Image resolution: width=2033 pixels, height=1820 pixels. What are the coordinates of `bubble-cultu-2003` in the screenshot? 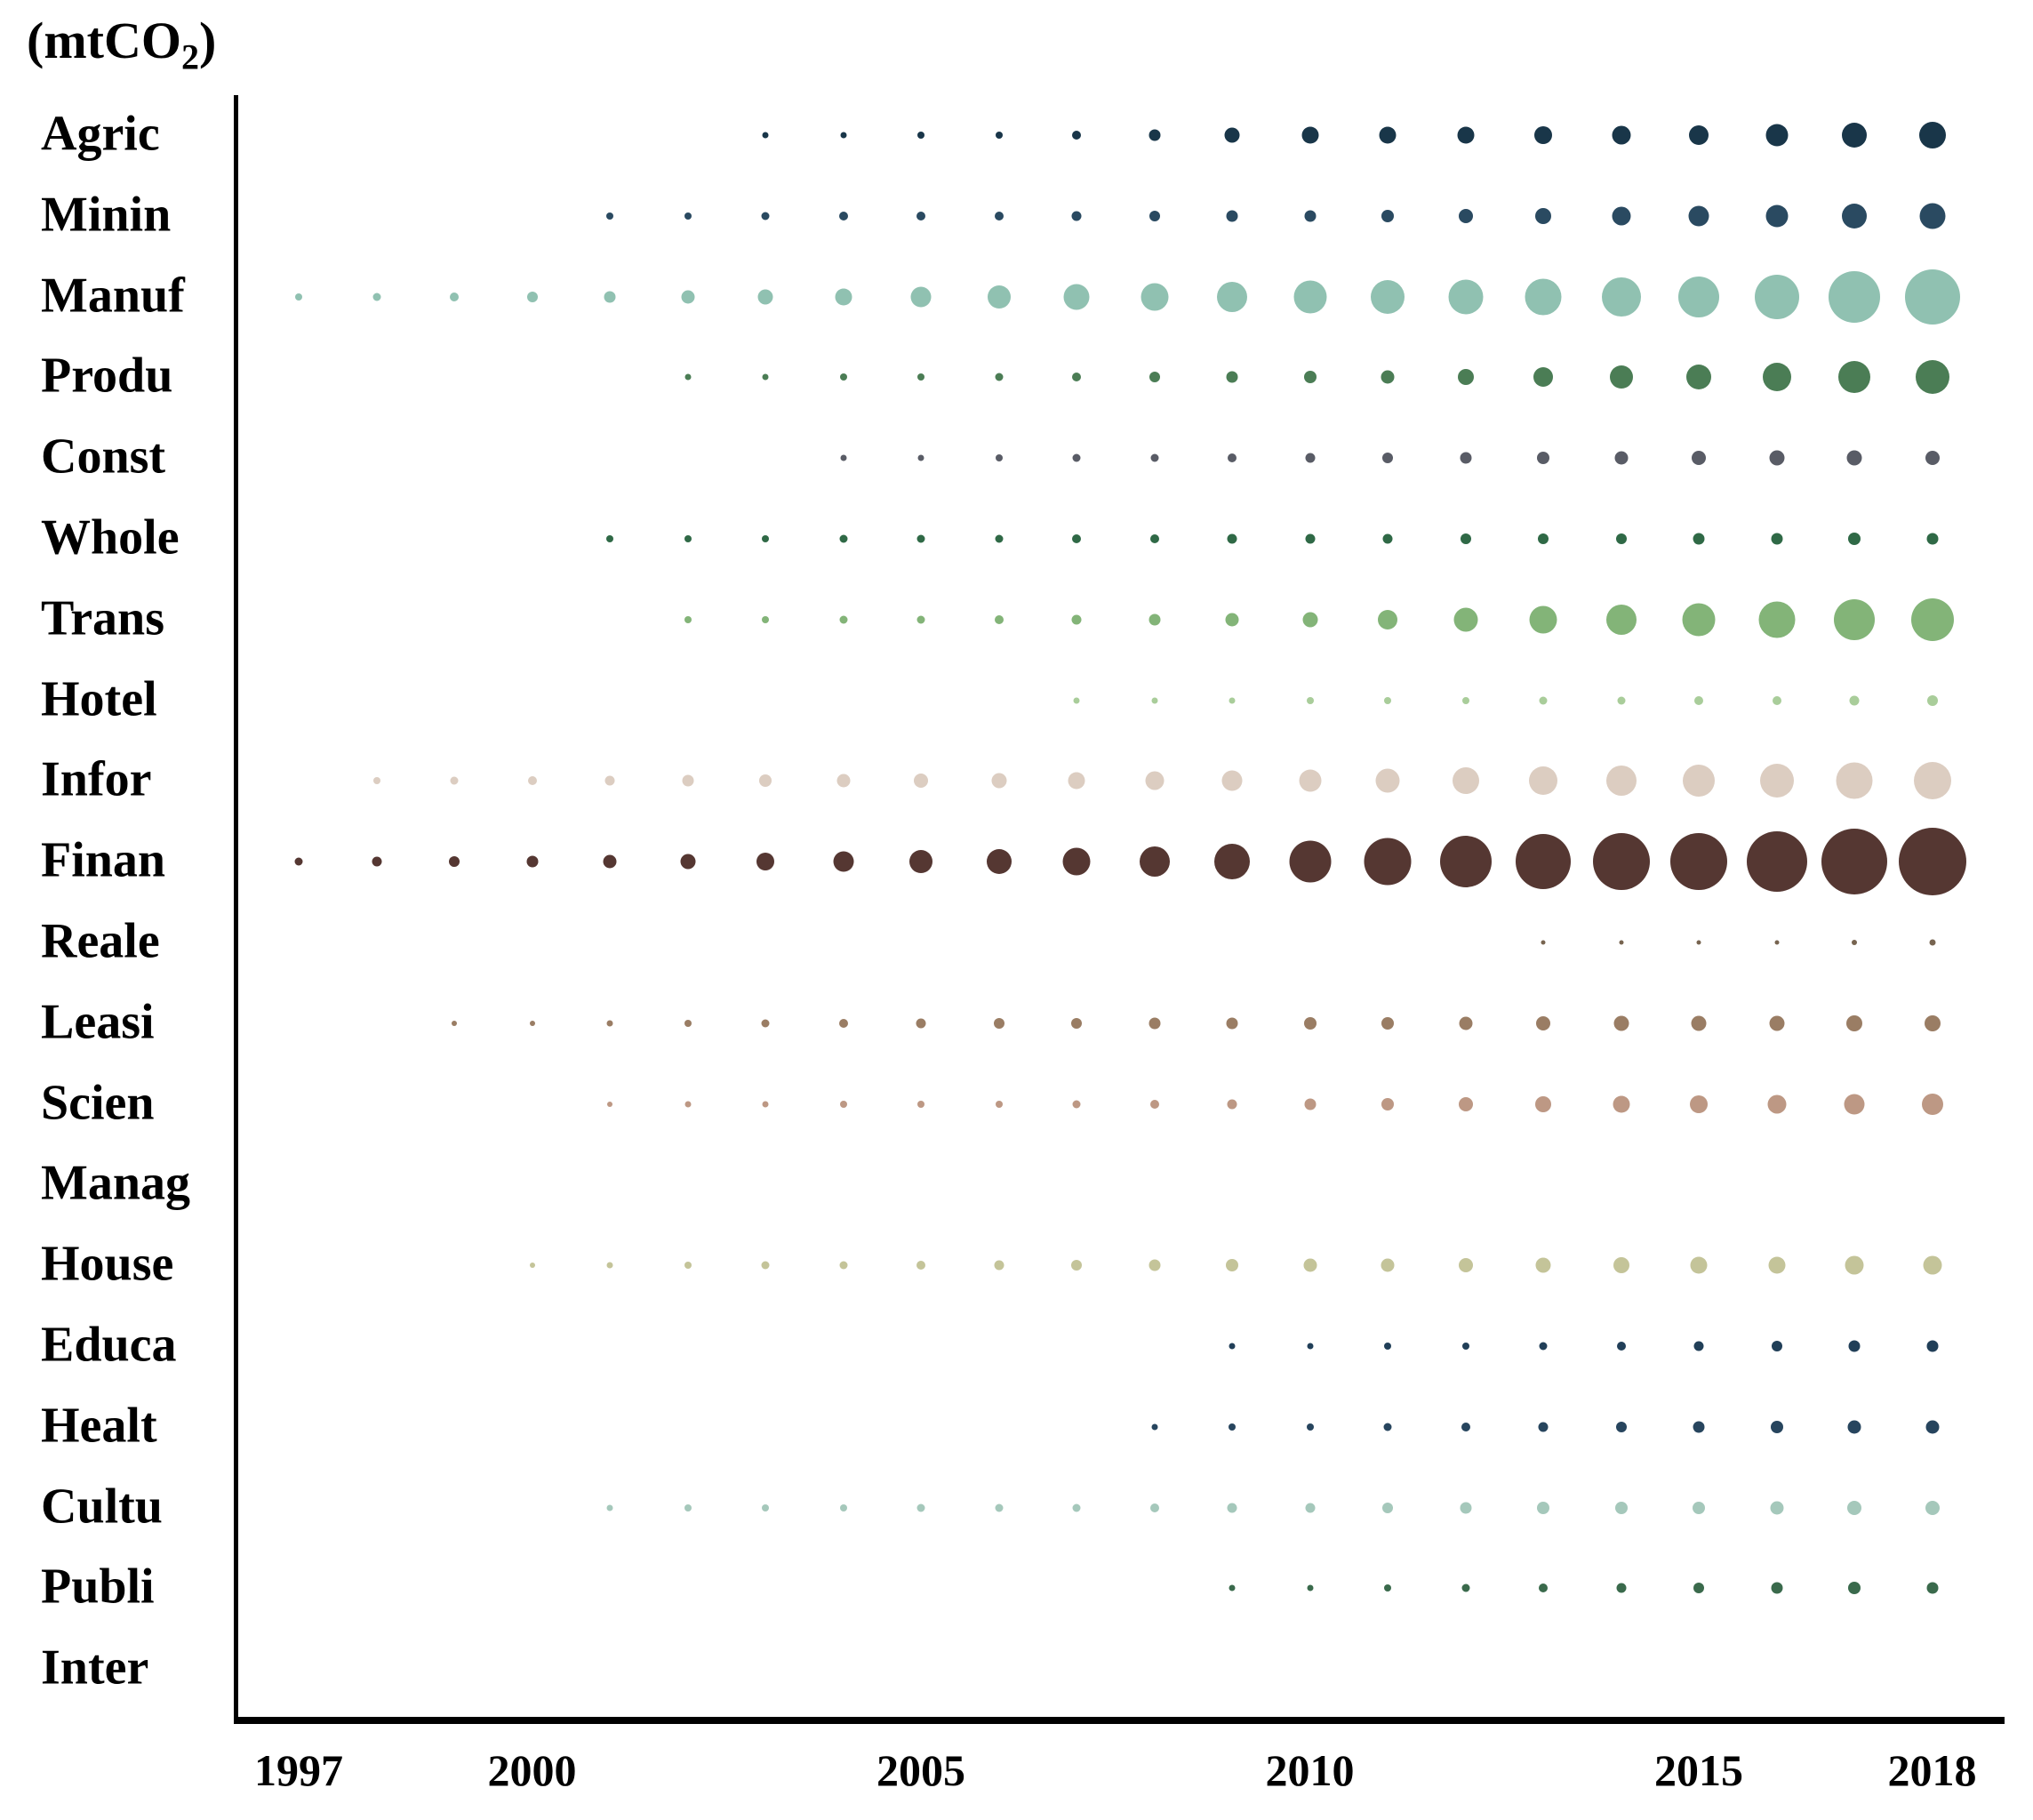 It's located at (765, 1507).